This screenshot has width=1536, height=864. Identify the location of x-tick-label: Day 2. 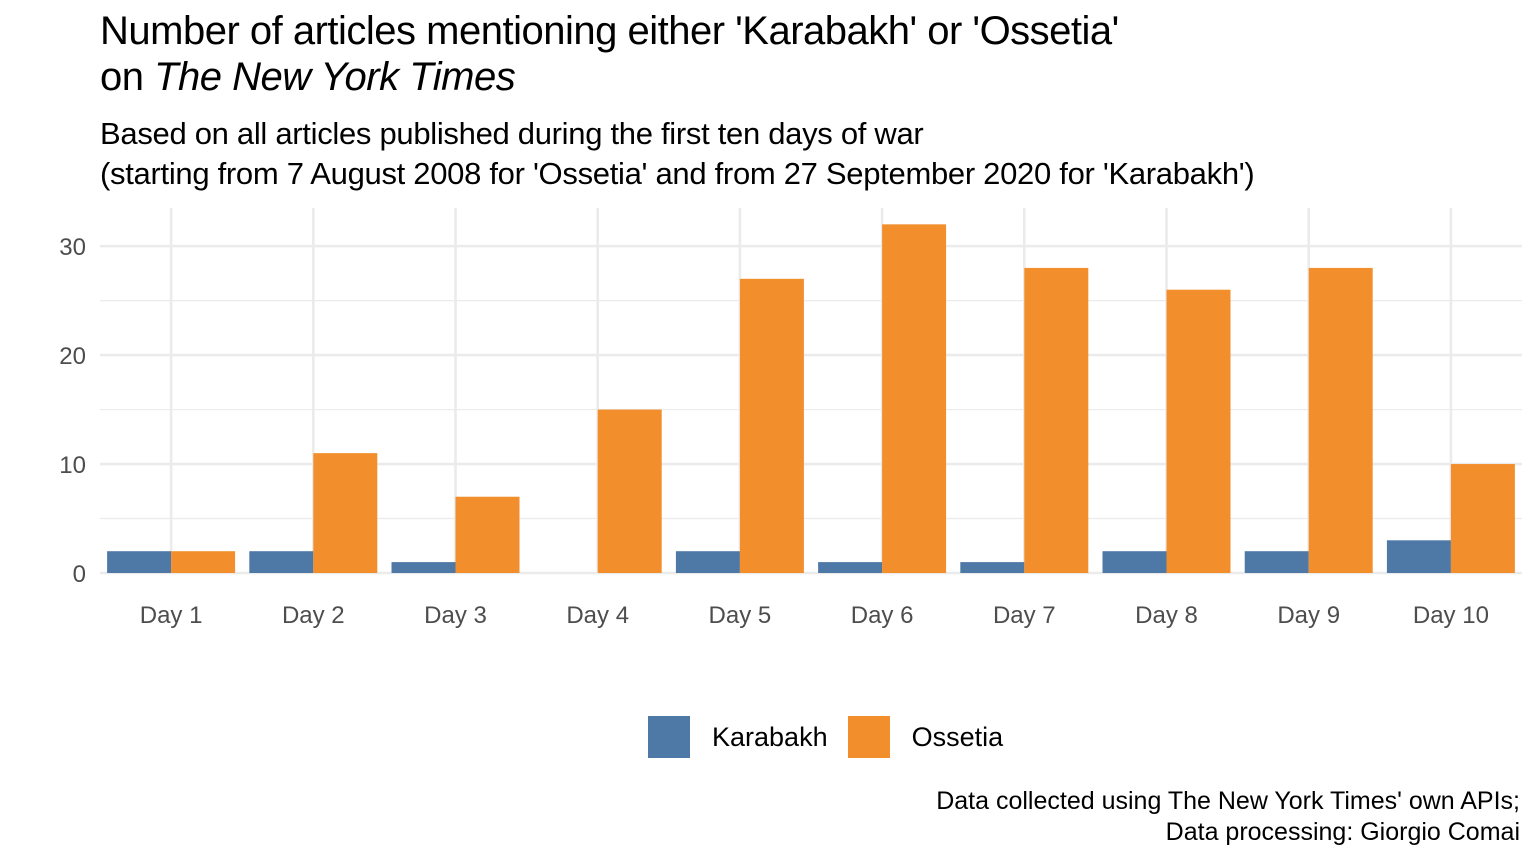
(313, 615).